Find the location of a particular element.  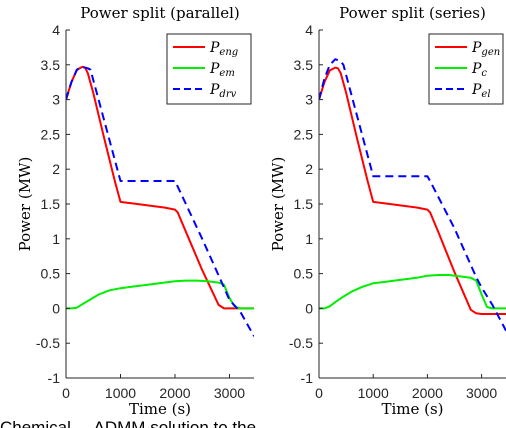

legend: Peng Pem Pdrv is located at coordinates (209, 69).